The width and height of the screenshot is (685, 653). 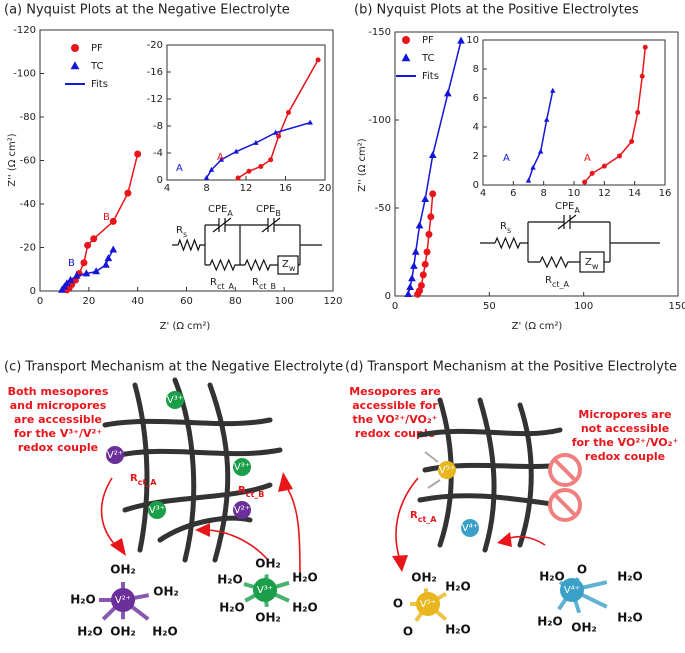 What do you see at coordinates (58, 433) in the screenshot?
I see `note: for the V³⁺/V²⁺` at bounding box center [58, 433].